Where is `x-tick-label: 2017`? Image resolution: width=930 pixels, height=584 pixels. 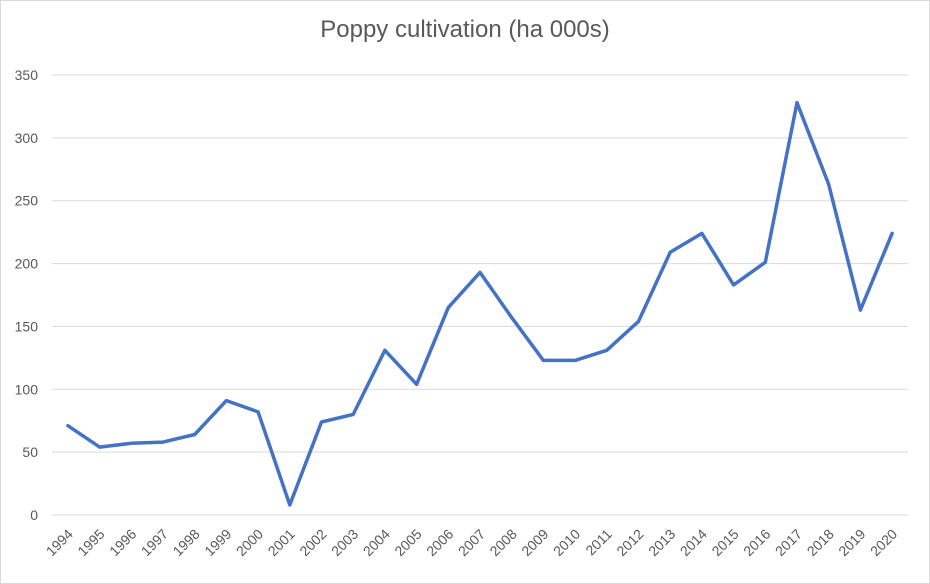 x-tick-label: 2017 is located at coordinates (788, 542).